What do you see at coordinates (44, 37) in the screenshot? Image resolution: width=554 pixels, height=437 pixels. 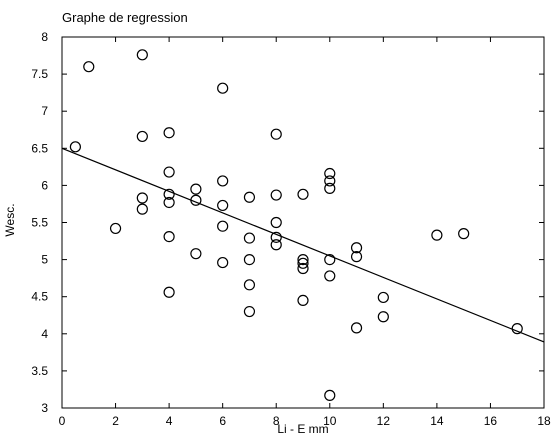 I see `y-tick-label: 8` at bounding box center [44, 37].